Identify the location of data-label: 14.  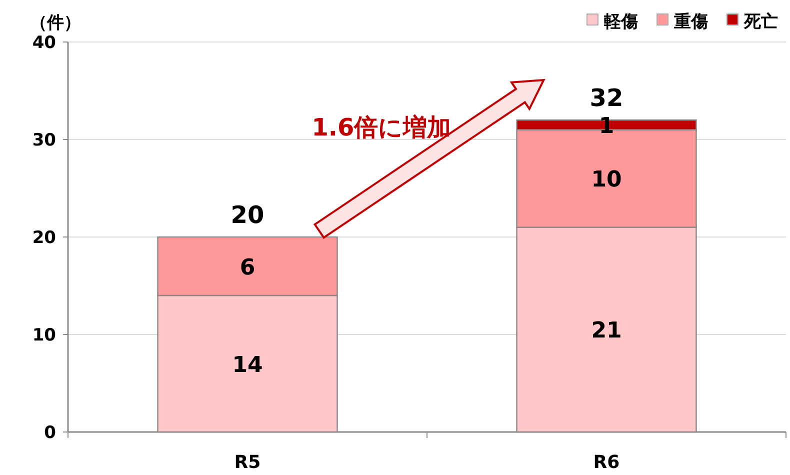
(247, 365).